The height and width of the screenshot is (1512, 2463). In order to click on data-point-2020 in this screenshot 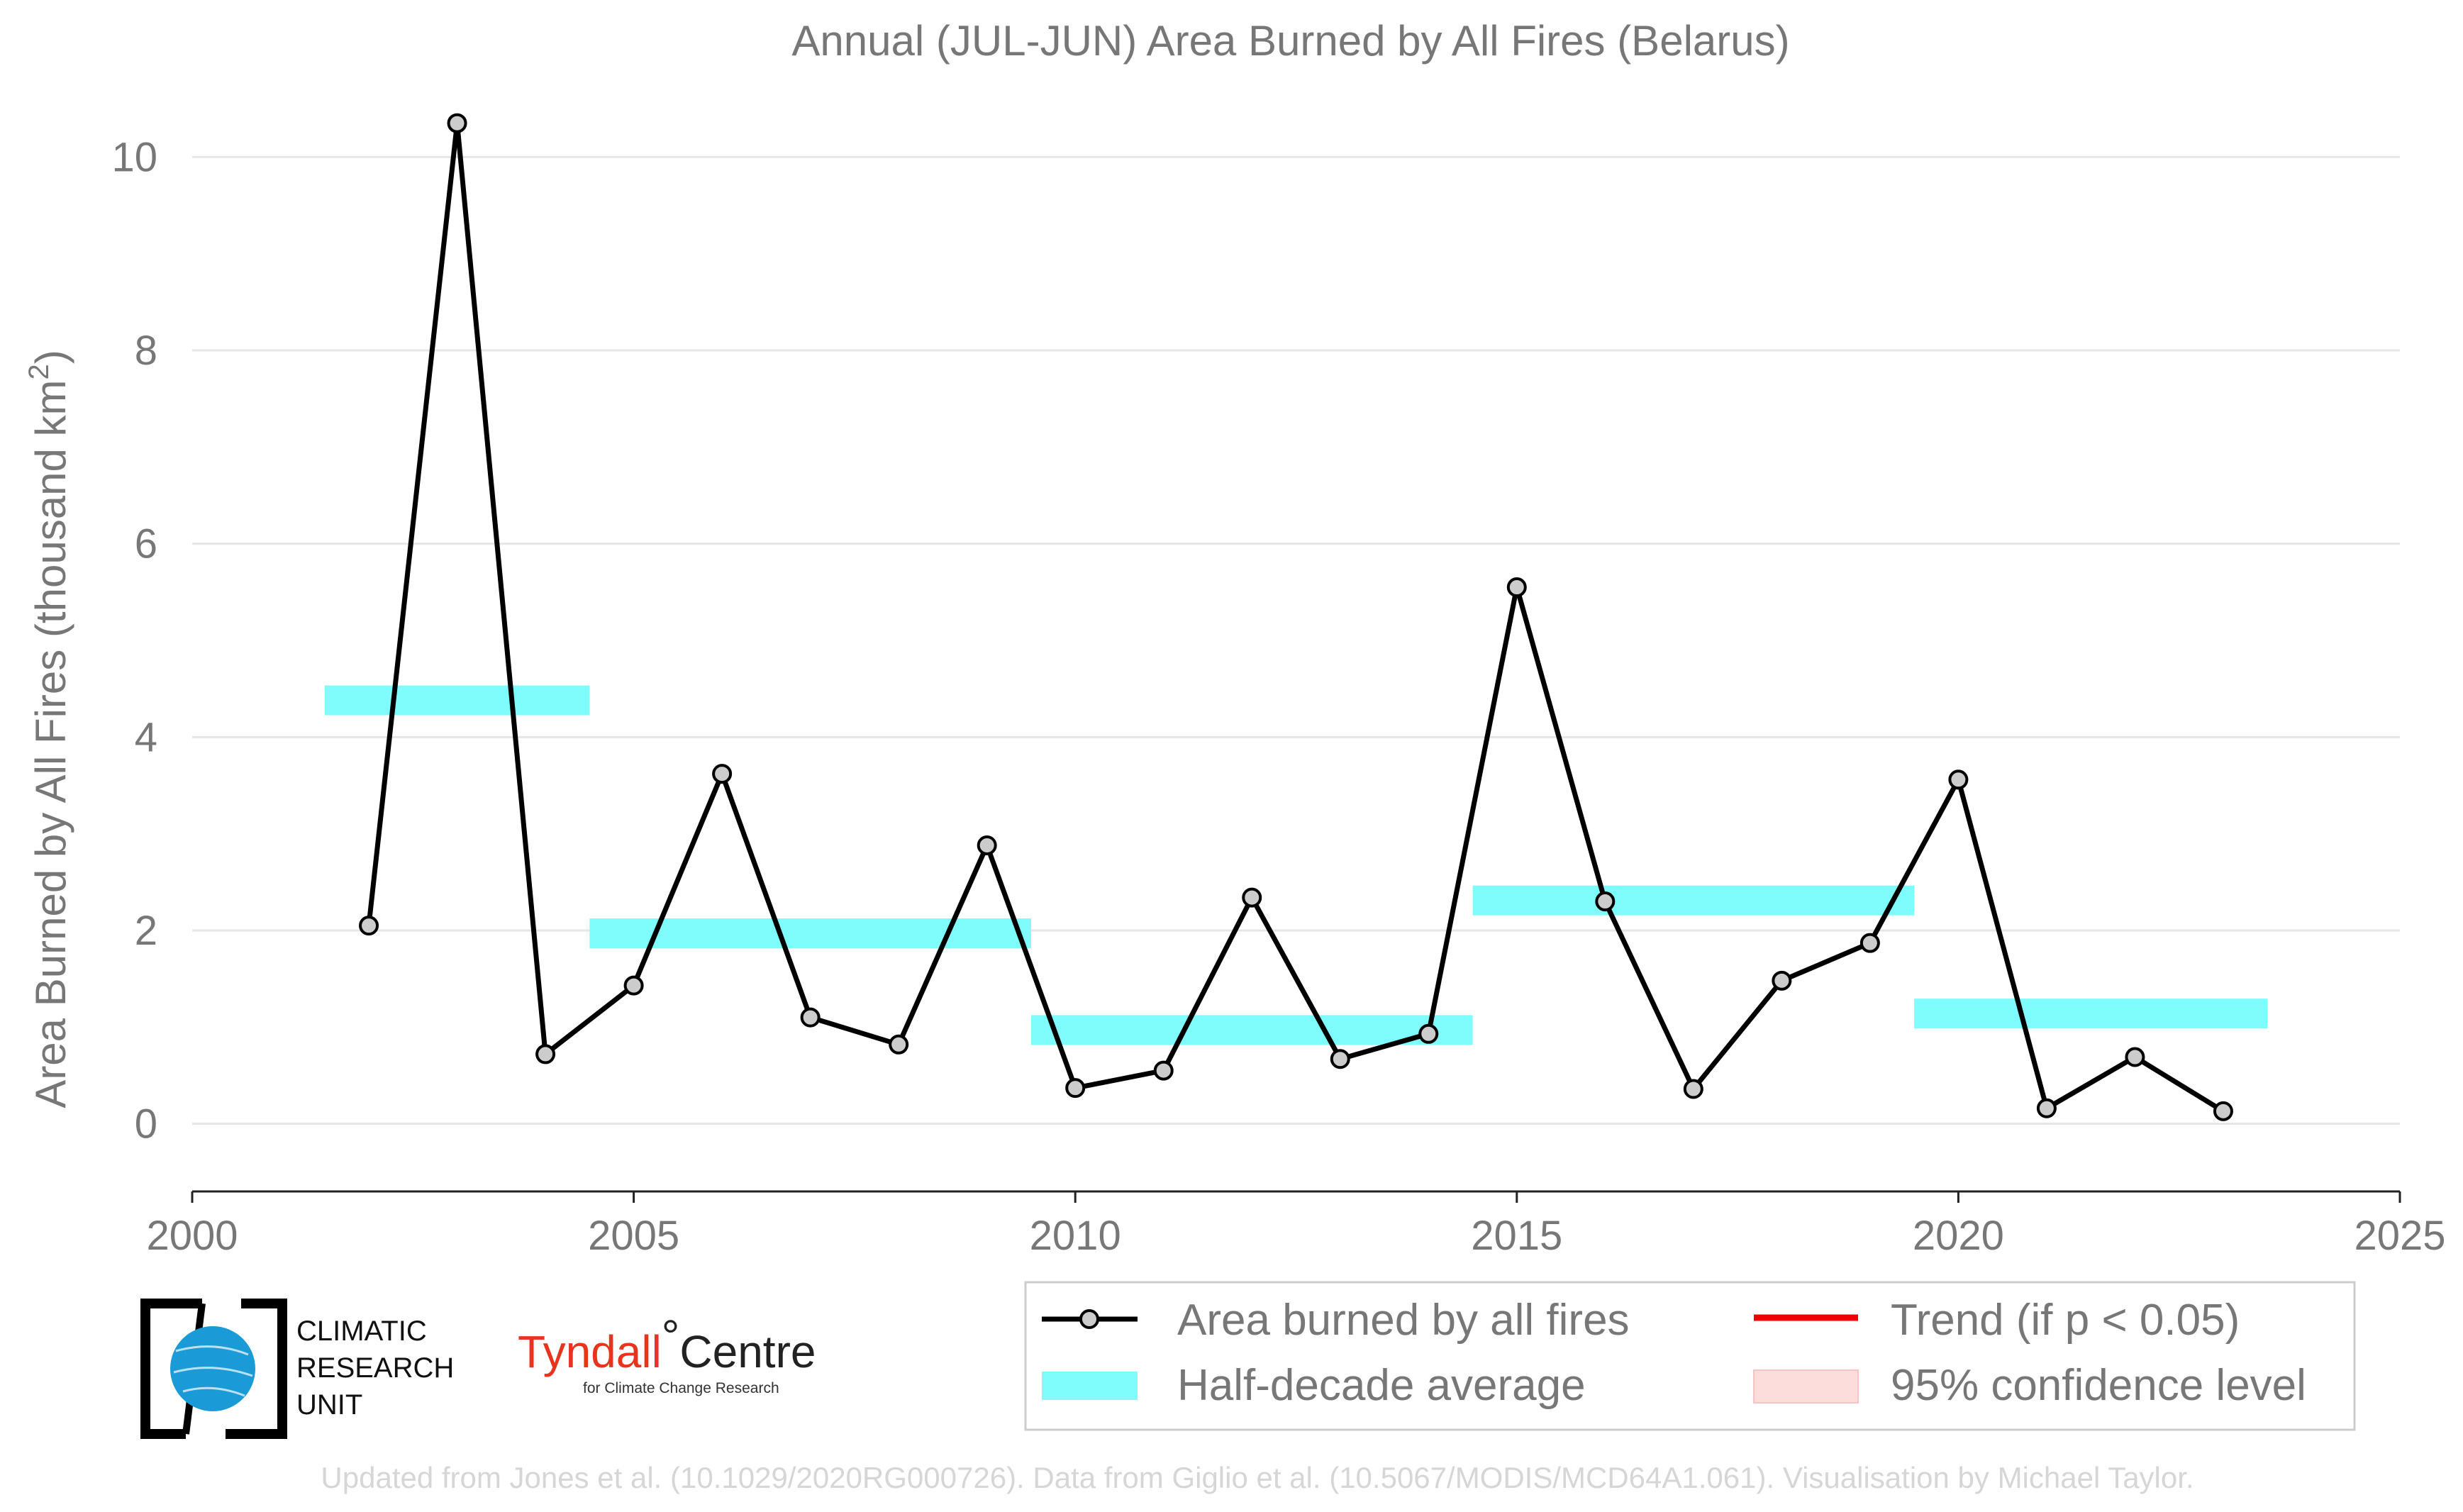, I will do `click(1958, 780)`.